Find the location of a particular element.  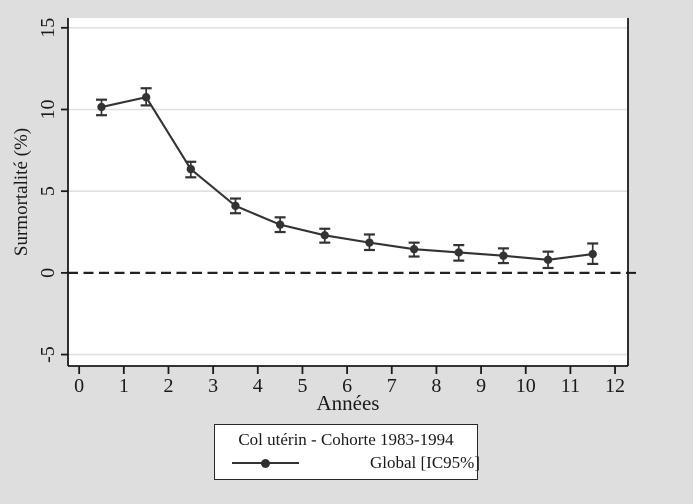

x-tick-label: 8 is located at coordinates (436, 386).